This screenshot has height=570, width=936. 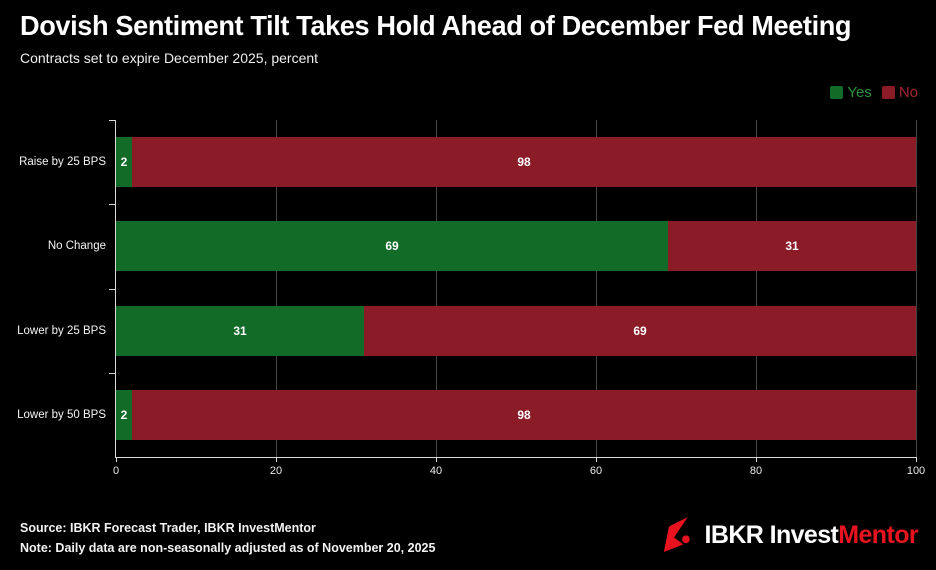 I want to click on ibkr-investmentor-logo: IBKR InvestMentor, so click(x=791, y=535).